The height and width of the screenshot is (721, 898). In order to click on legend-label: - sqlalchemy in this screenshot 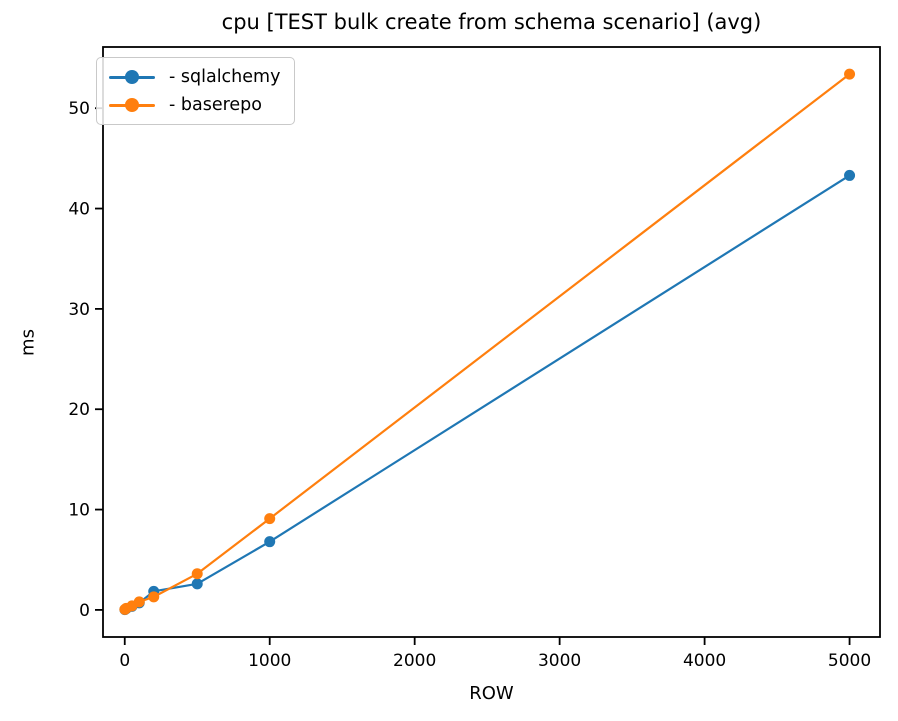, I will do `click(225, 77)`.